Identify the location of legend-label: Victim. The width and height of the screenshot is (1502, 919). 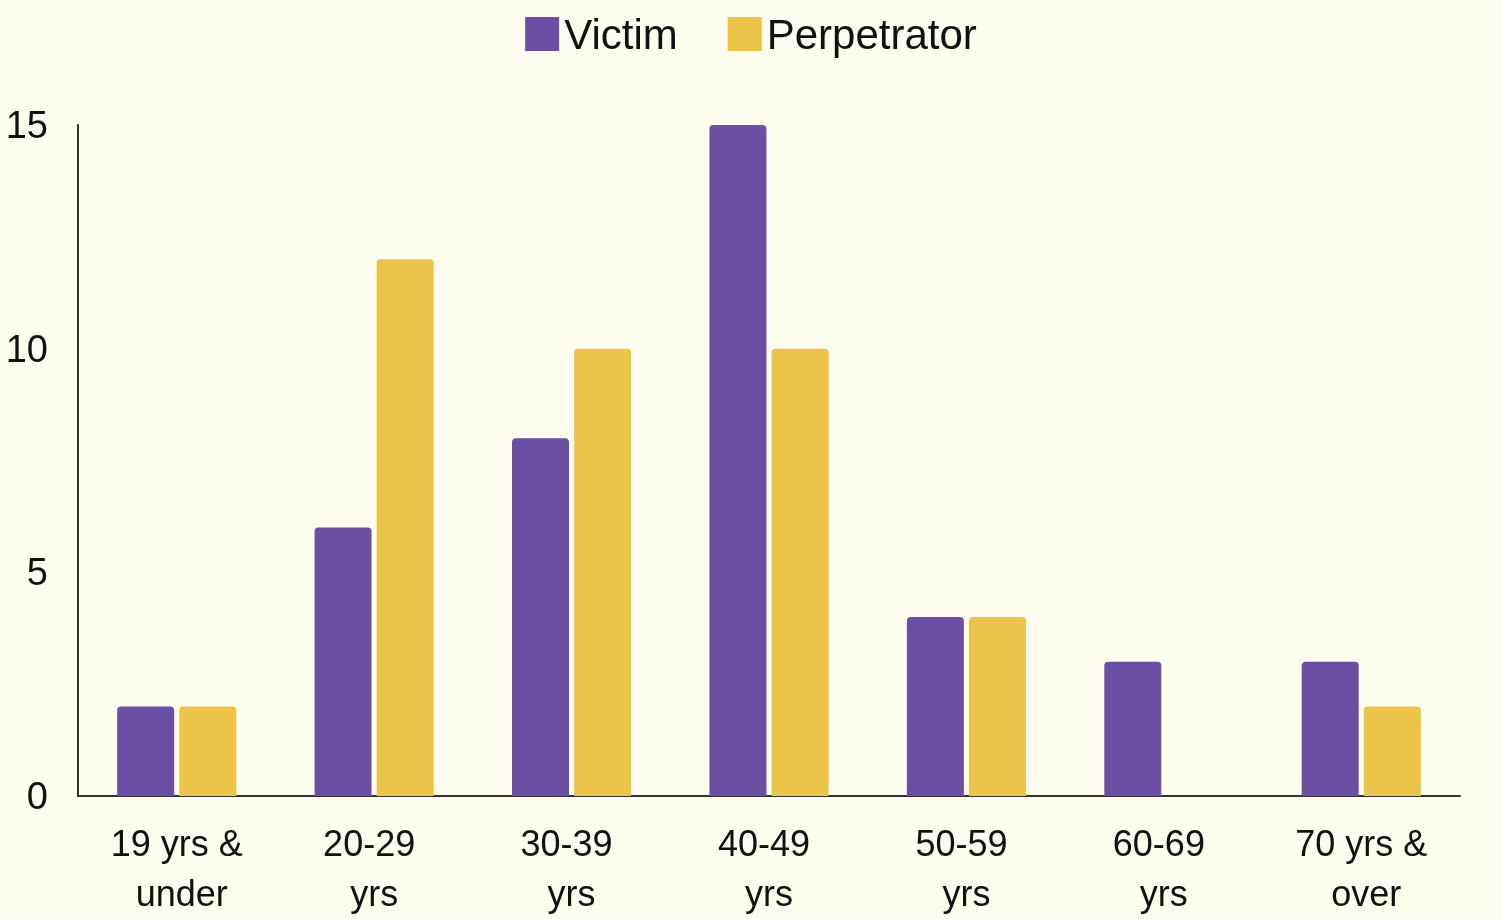
(621, 34).